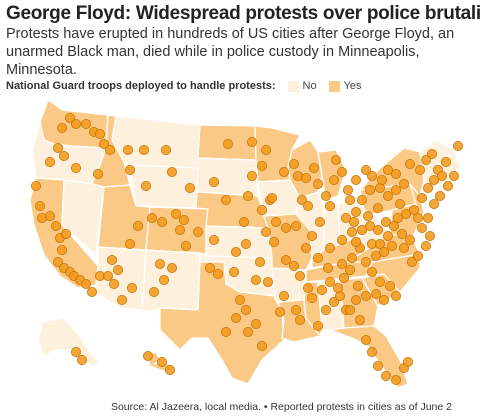 The width and height of the screenshot is (480, 420). I want to click on legend-no-label: No, so click(309, 86).